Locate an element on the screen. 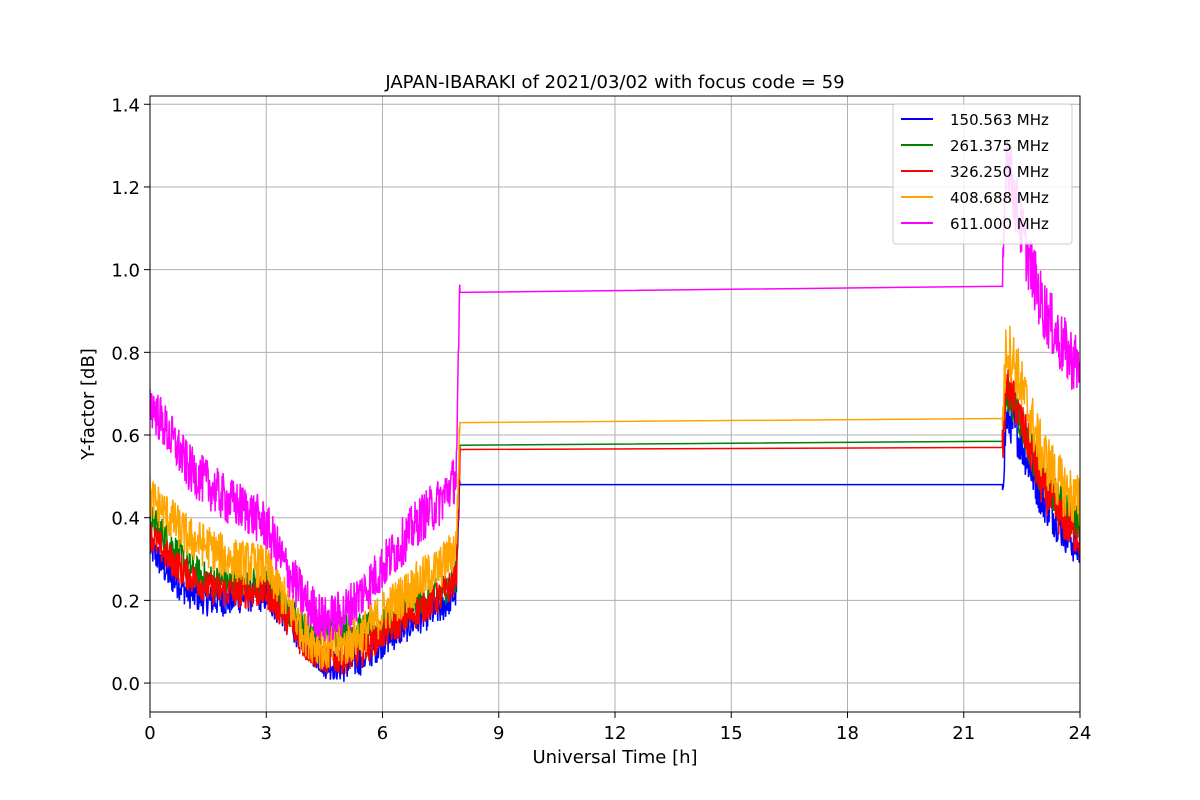  y-tick-label: 0.0 is located at coordinates (125, 684).